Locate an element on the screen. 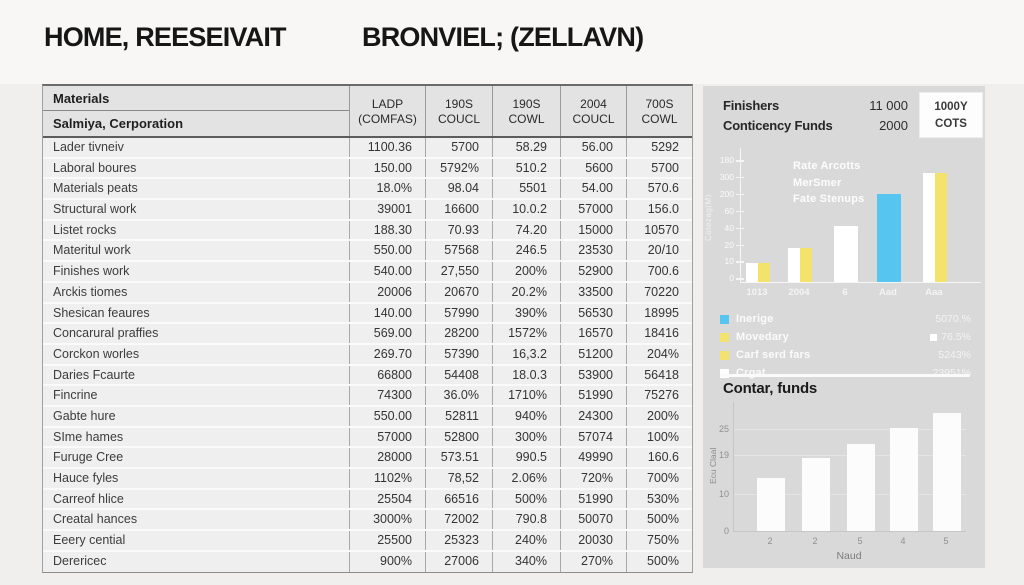 The height and width of the screenshot is (585, 1024). row-cell: 20006 is located at coordinates (387, 292).